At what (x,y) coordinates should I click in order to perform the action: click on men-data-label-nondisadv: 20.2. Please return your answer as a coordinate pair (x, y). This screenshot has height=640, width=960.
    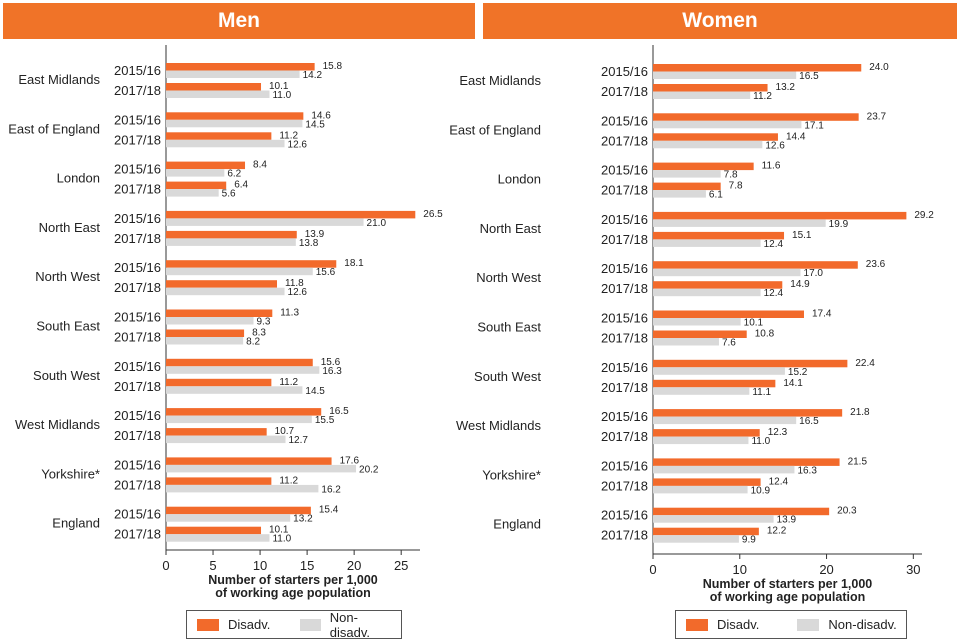
    Looking at the image, I should click on (369, 469).